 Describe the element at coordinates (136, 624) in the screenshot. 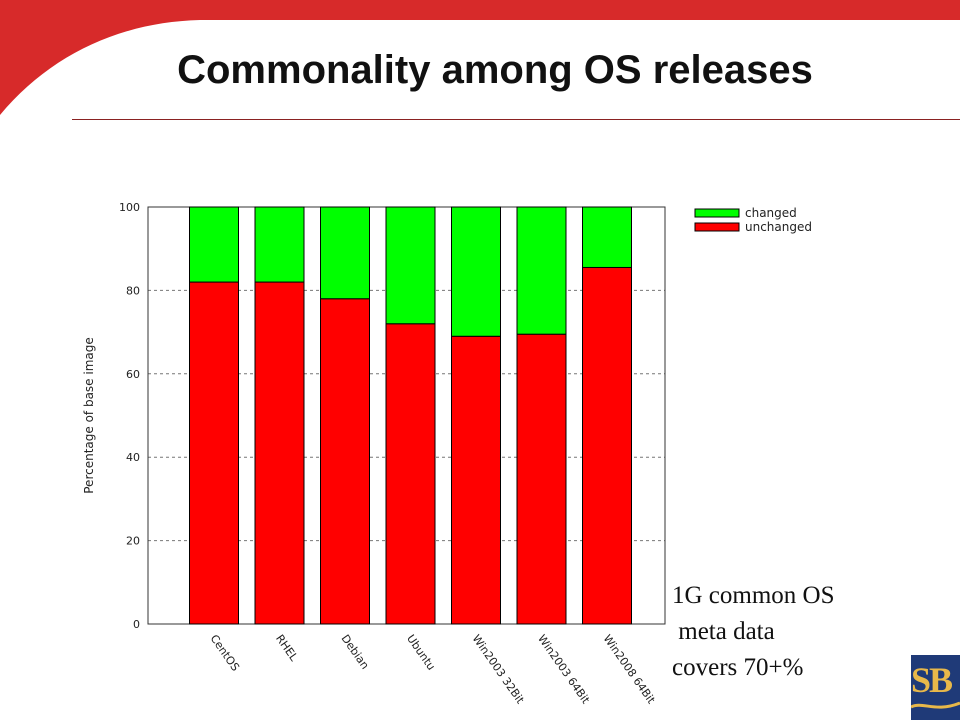

I see `y-tick-label: 0` at that location.